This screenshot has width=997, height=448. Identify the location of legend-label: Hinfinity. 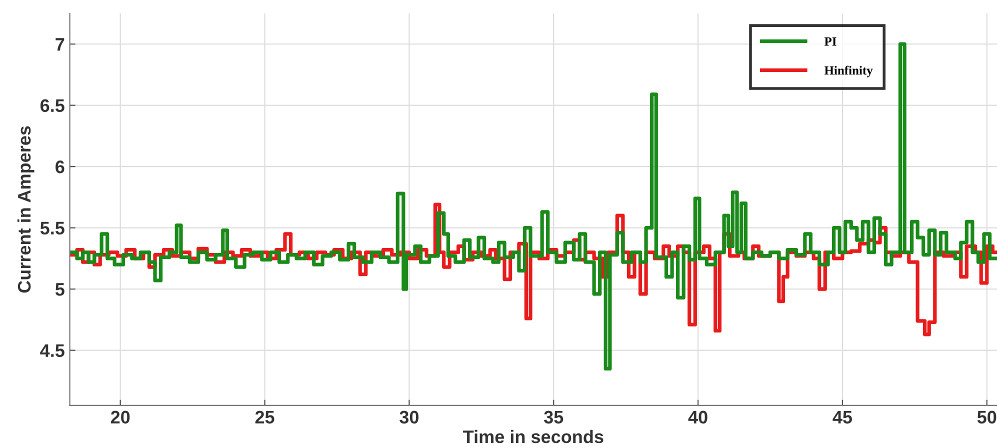
(848, 72).